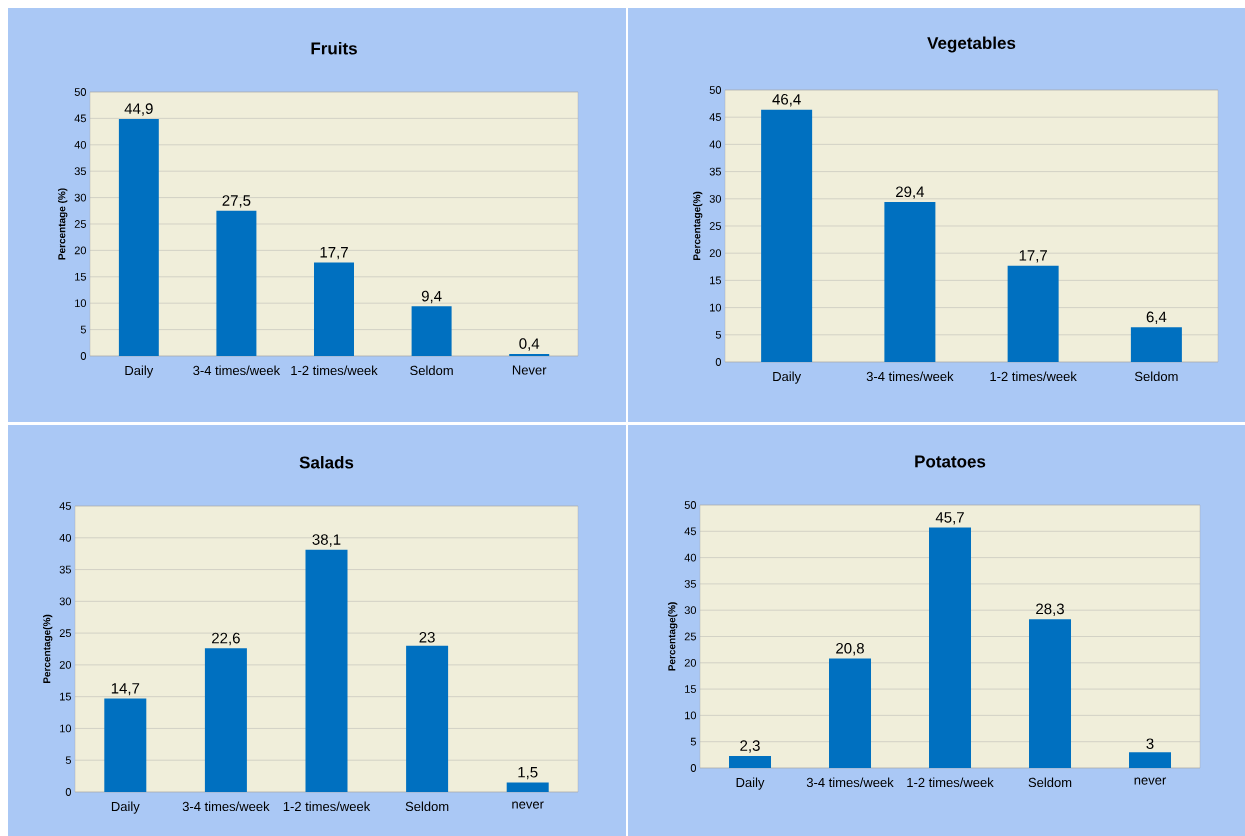 This screenshot has width=1245, height=836. Describe the element at coordinates (850, 649) in the screenshot. I see `data-label: 20,8` at that location.